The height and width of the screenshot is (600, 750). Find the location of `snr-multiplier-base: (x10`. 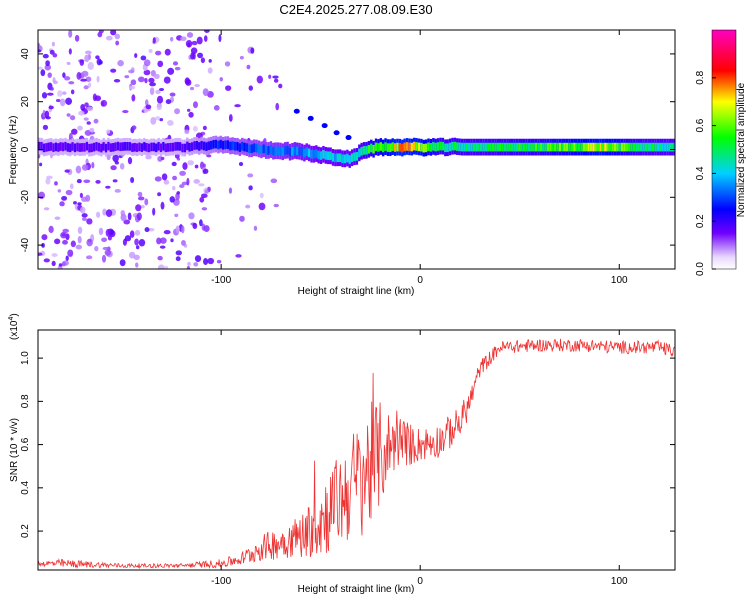

snr-multiplier-base: (x10 is located at coordinates (14, 330).